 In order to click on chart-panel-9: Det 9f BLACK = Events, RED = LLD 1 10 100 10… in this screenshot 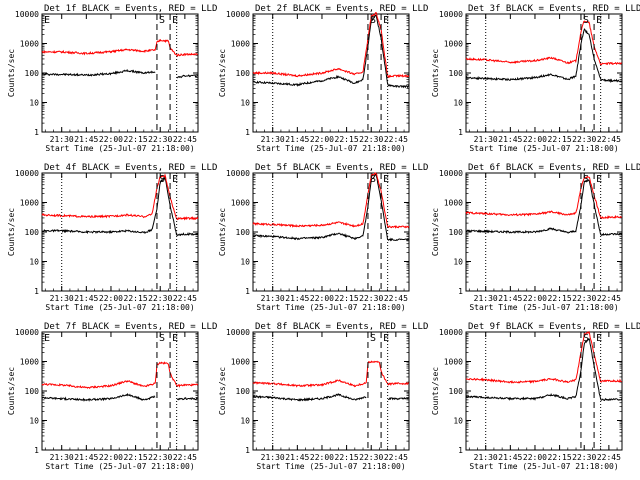, I will do `click(535, 396)`.